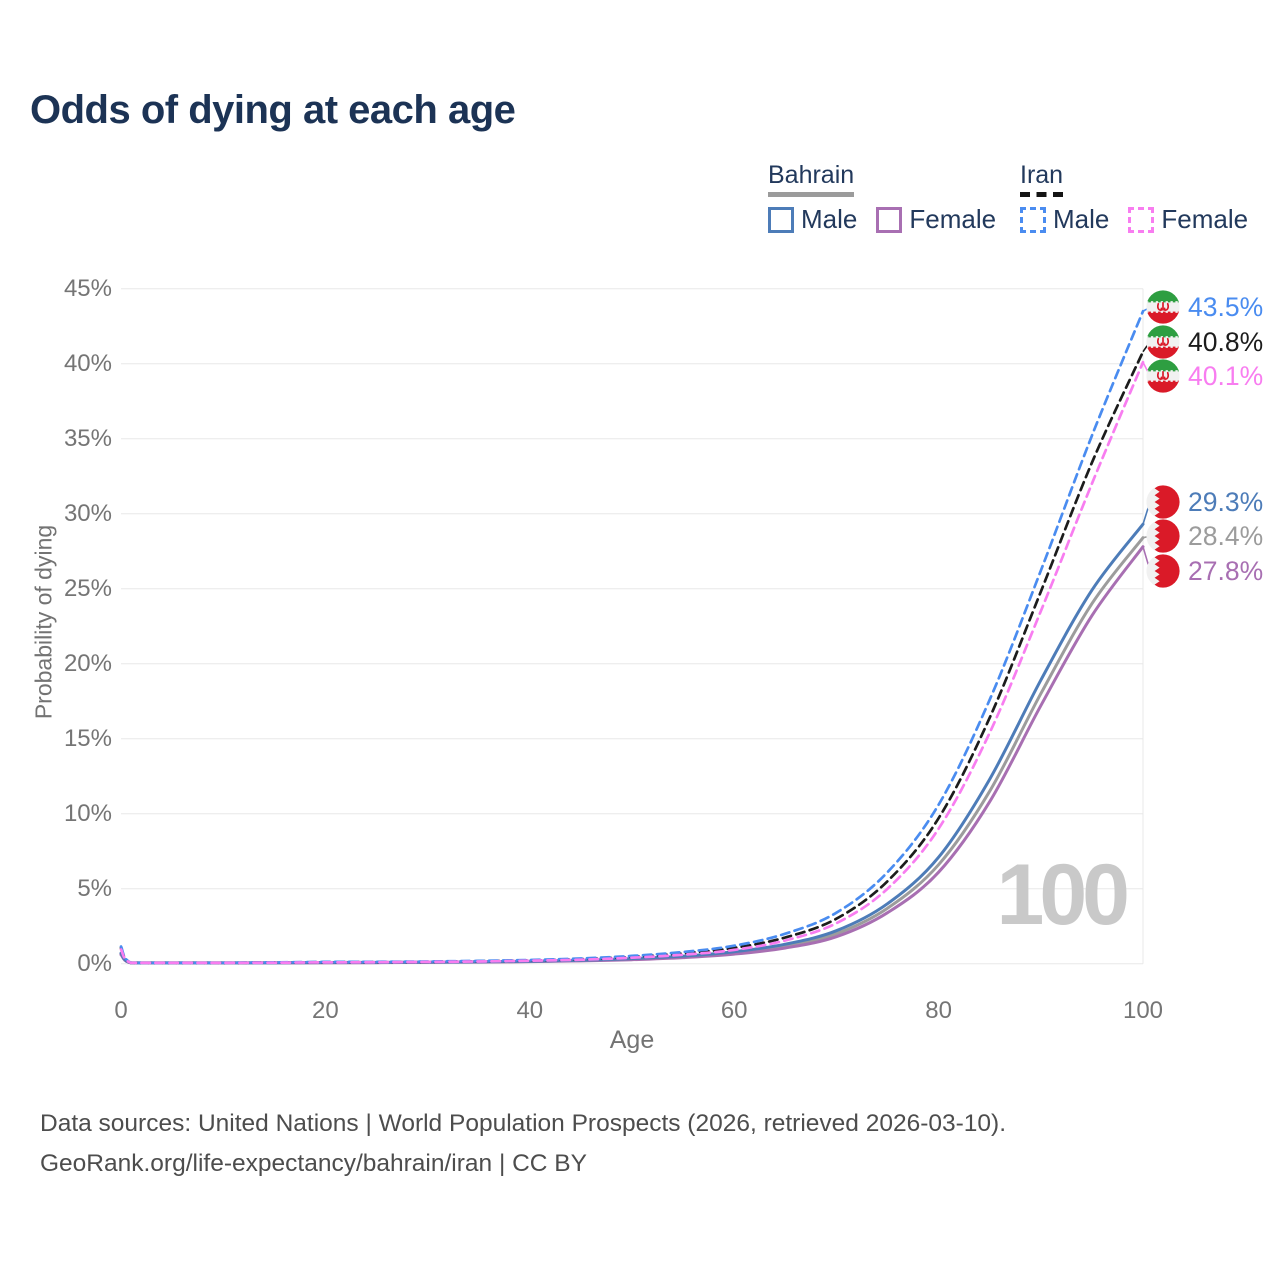 The height and width of the screenshot is (1280, 1280). I want to click on y-tick-25: 25%, so click(87, 588).